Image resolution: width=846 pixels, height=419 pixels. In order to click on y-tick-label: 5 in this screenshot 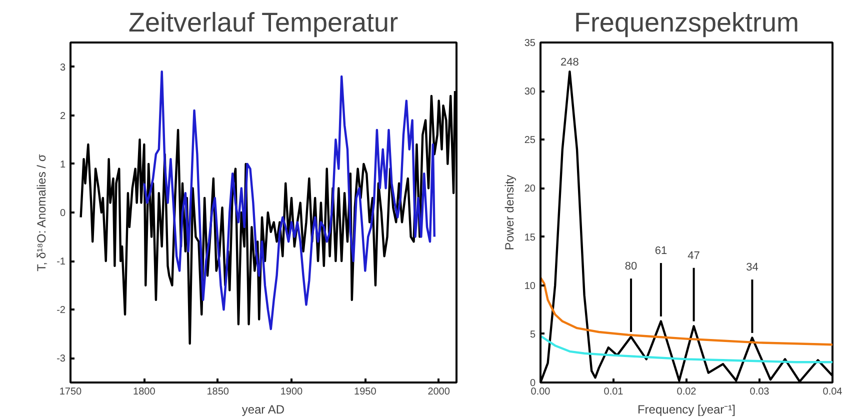, I will do `click(533, 334)`.